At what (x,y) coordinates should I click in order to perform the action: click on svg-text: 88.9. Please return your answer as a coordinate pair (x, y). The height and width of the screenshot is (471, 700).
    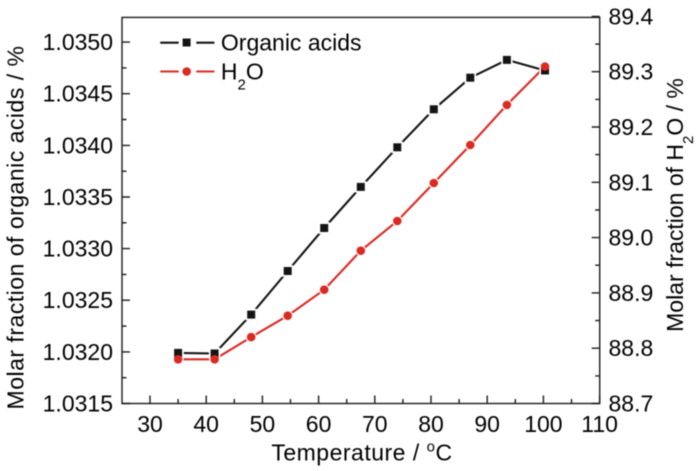
    Looking at the image, I should click on (631, 293).